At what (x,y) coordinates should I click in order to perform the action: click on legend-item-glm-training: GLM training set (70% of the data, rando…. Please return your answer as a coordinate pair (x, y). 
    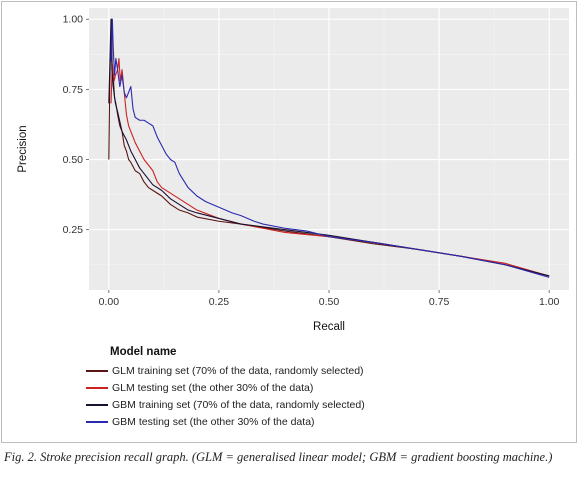
    Looking at the image, I should click on (225, 370).